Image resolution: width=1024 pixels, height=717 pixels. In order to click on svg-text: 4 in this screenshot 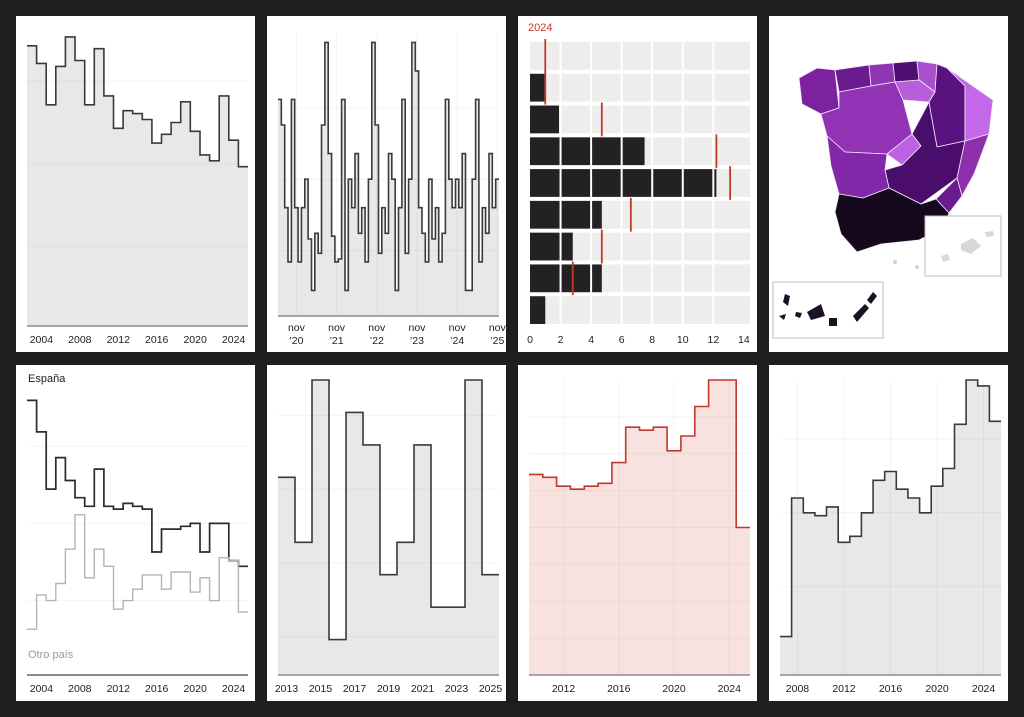, I will do `click(591, 340)`.